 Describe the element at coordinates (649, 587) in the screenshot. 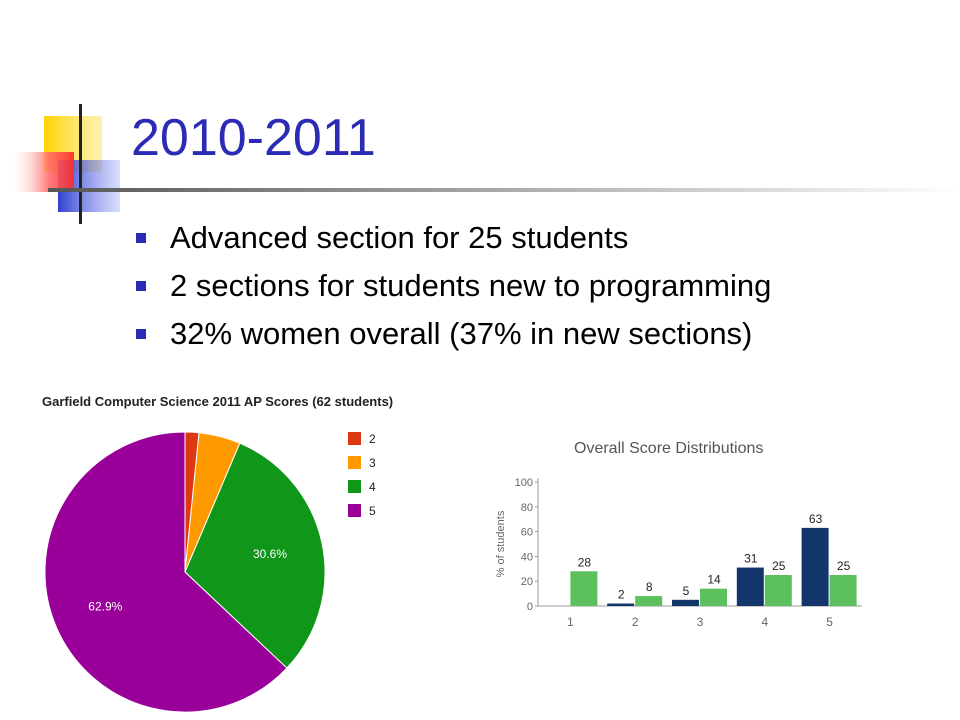

I see `bar-data-label: 8` at that location.